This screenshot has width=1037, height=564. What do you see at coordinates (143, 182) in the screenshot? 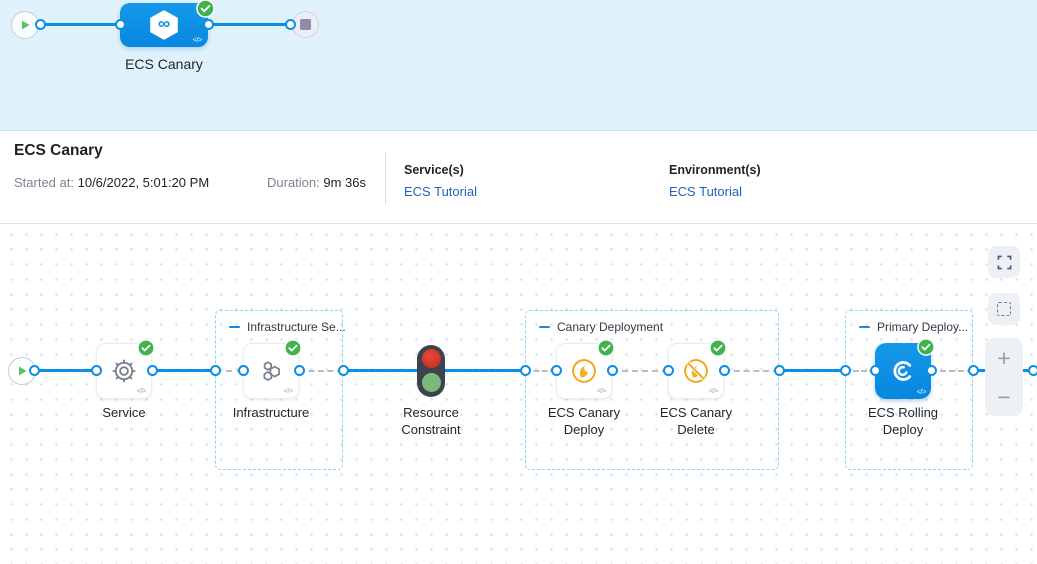
I see `started-at-value: 10/6/2022, 5:01:20 PM` at bounding box center [143, 182].